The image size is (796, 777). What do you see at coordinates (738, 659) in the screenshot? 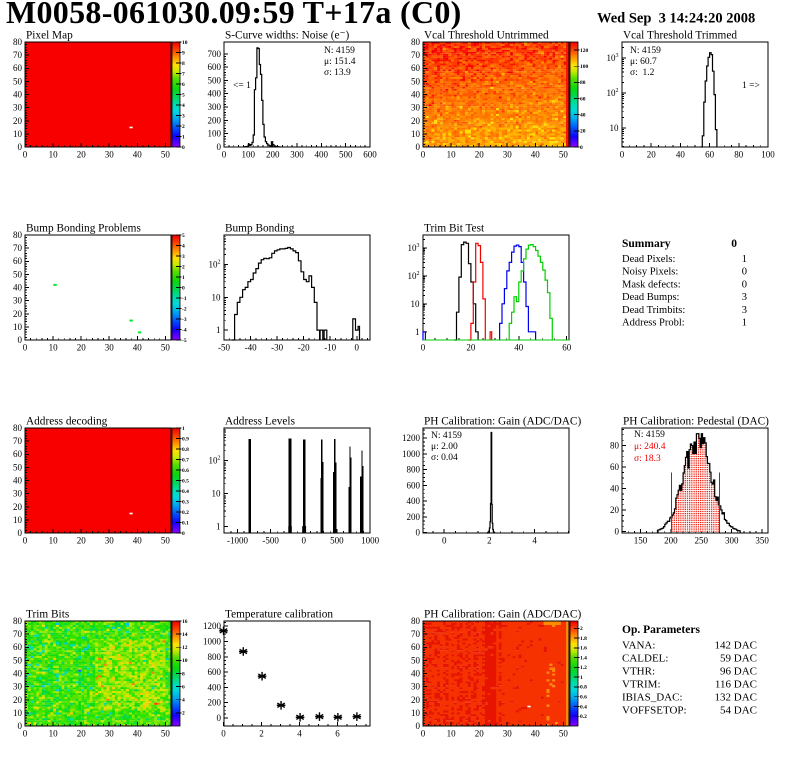
I see `svg-text: 59 DAC` at bounding box center [738, 659].